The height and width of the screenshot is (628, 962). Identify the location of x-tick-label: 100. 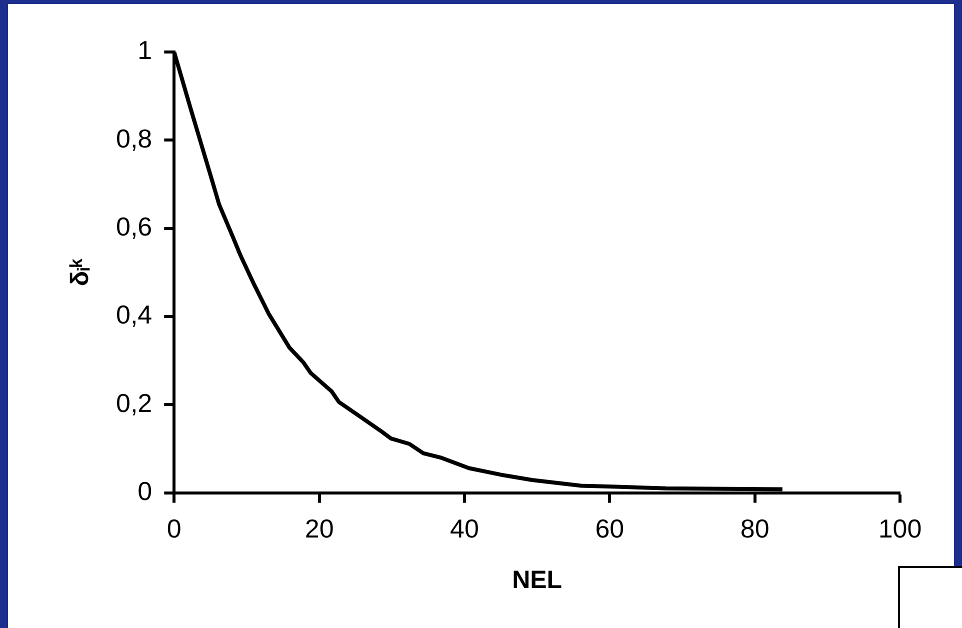
(900, 529).